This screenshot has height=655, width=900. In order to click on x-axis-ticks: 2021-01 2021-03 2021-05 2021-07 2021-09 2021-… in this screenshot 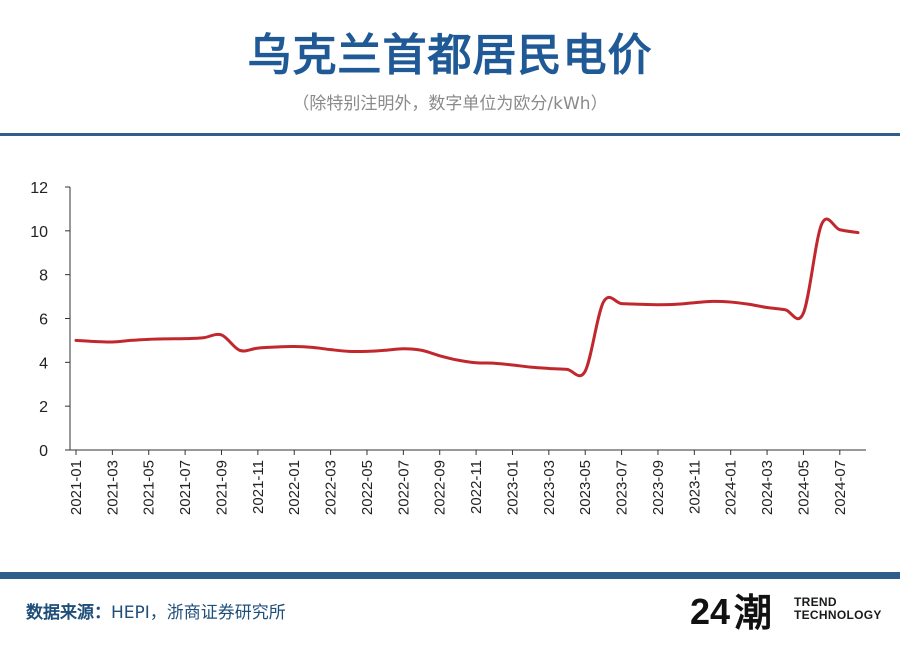, I will do `click(458, 482)`.